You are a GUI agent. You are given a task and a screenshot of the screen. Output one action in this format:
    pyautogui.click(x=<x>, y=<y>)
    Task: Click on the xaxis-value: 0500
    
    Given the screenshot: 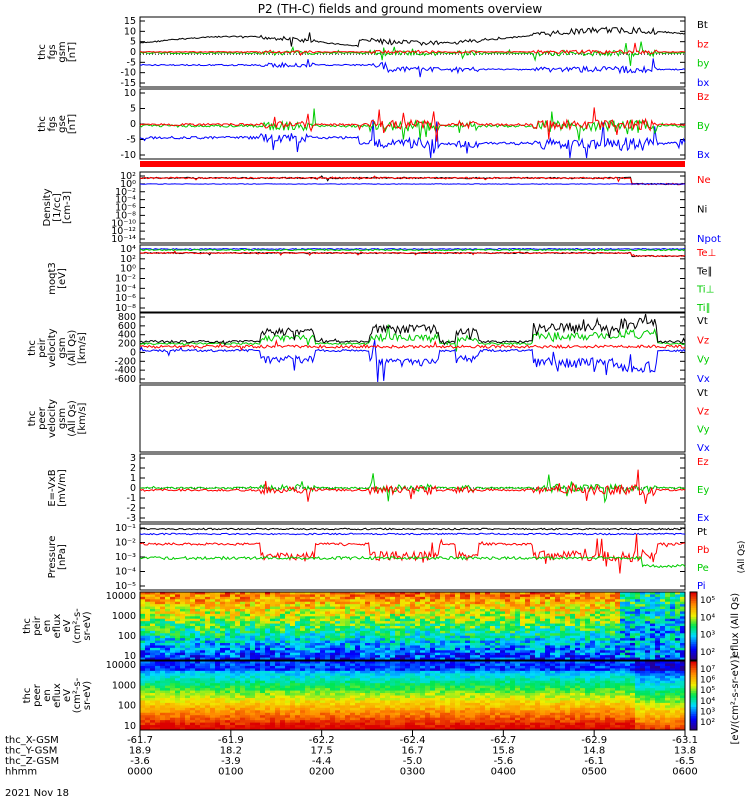 What is the action you would take?
    pyautogui.click(x=593, y=772)
    